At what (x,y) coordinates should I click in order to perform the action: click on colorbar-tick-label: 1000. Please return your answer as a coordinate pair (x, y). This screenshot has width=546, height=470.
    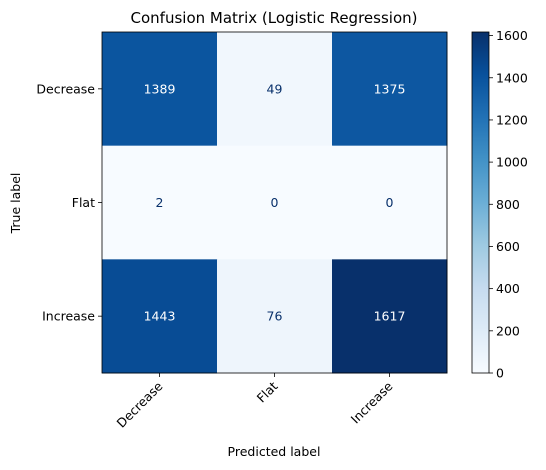
    Looking at the image, I should click on (512, 162).